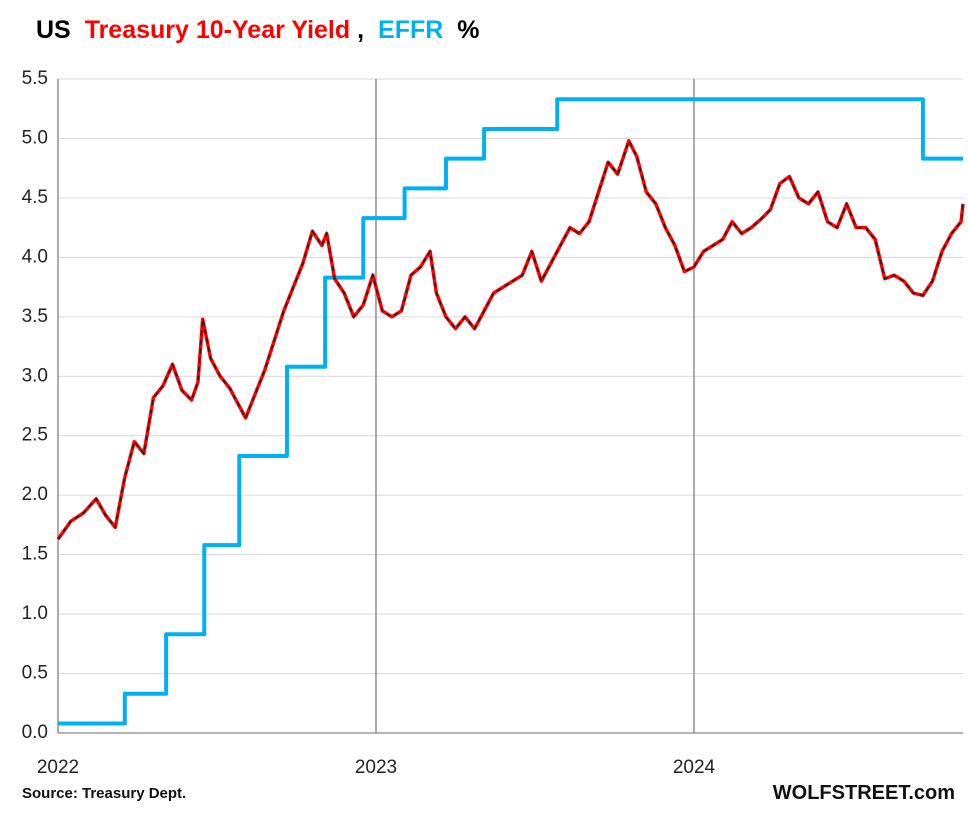 This screenshot has width=968, height=823. I want to click on y-tick-label: 4.5, so click(35, 197).